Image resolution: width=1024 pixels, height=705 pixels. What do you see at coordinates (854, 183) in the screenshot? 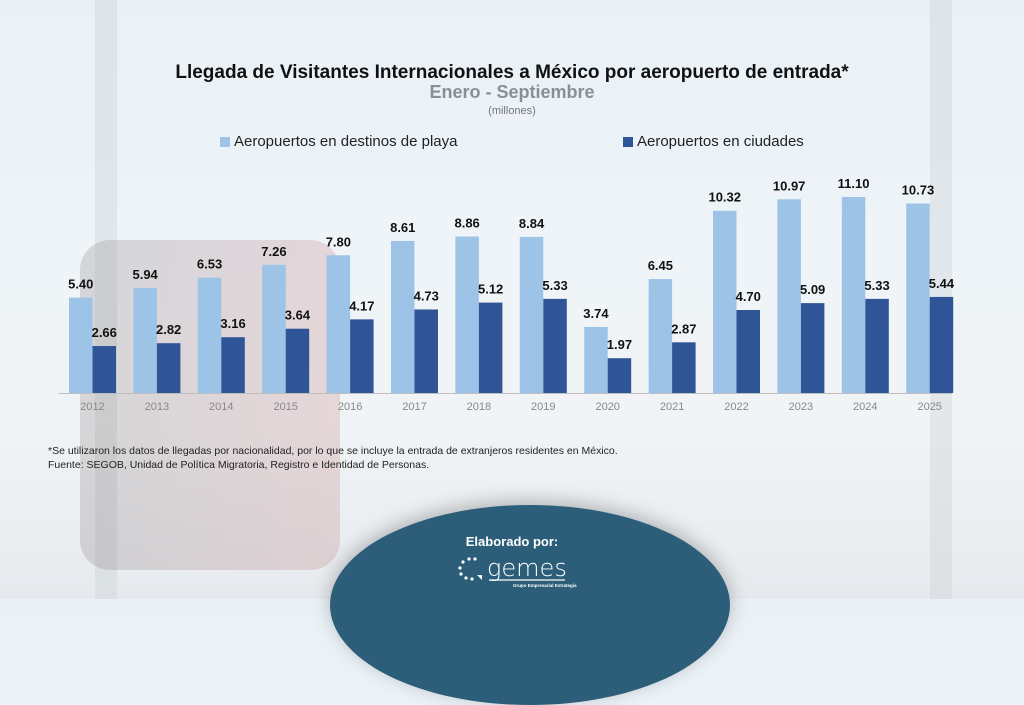
I see `data-label: 11.10` at bounding box center [854, 183].